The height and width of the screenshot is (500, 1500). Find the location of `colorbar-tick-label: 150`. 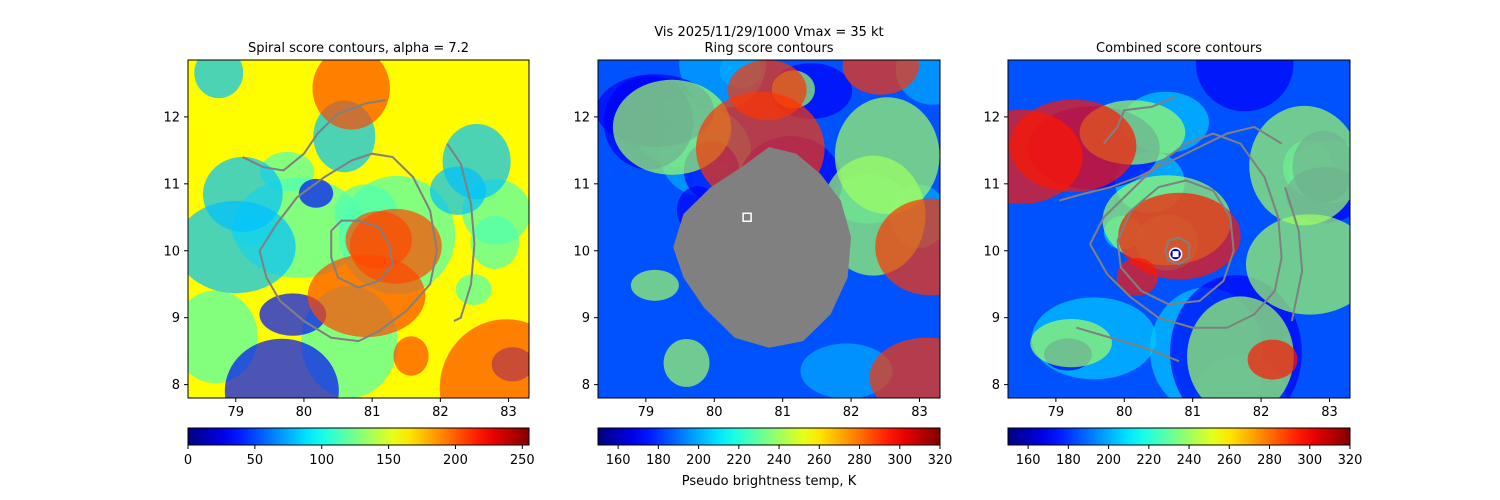

colorbar-tick-label: 150 is located at coordinates (388, 460).